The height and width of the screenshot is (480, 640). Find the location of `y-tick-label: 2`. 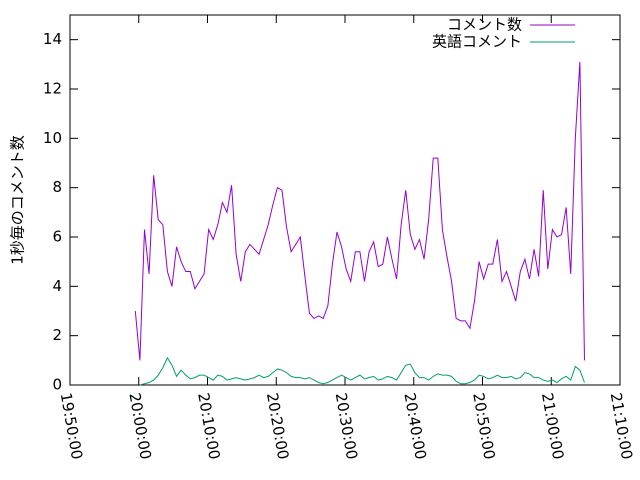

y-tick-label: 2 is located at coordinates (57, 335).